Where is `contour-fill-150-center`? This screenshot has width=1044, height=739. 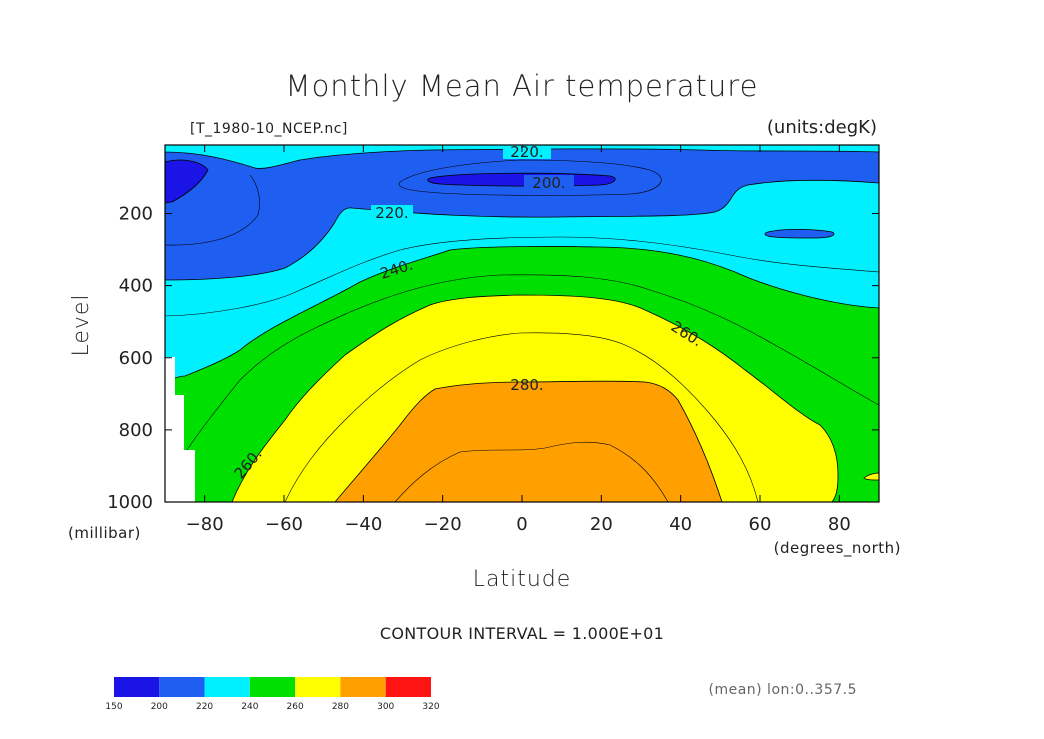
contour-fill-150-center is located at coordinates (521, 179).